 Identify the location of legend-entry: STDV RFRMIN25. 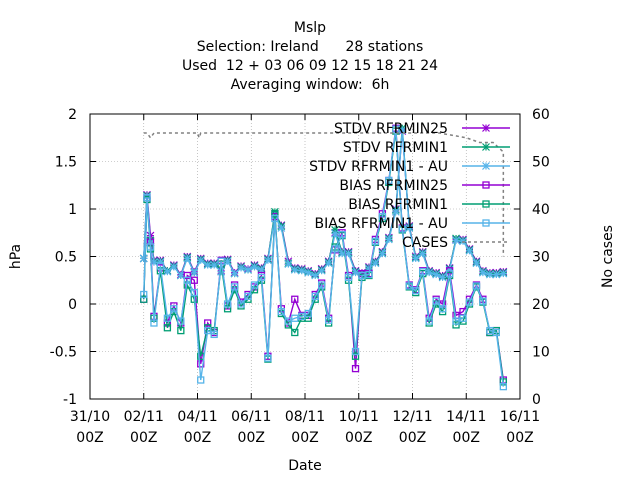
(422, 129).